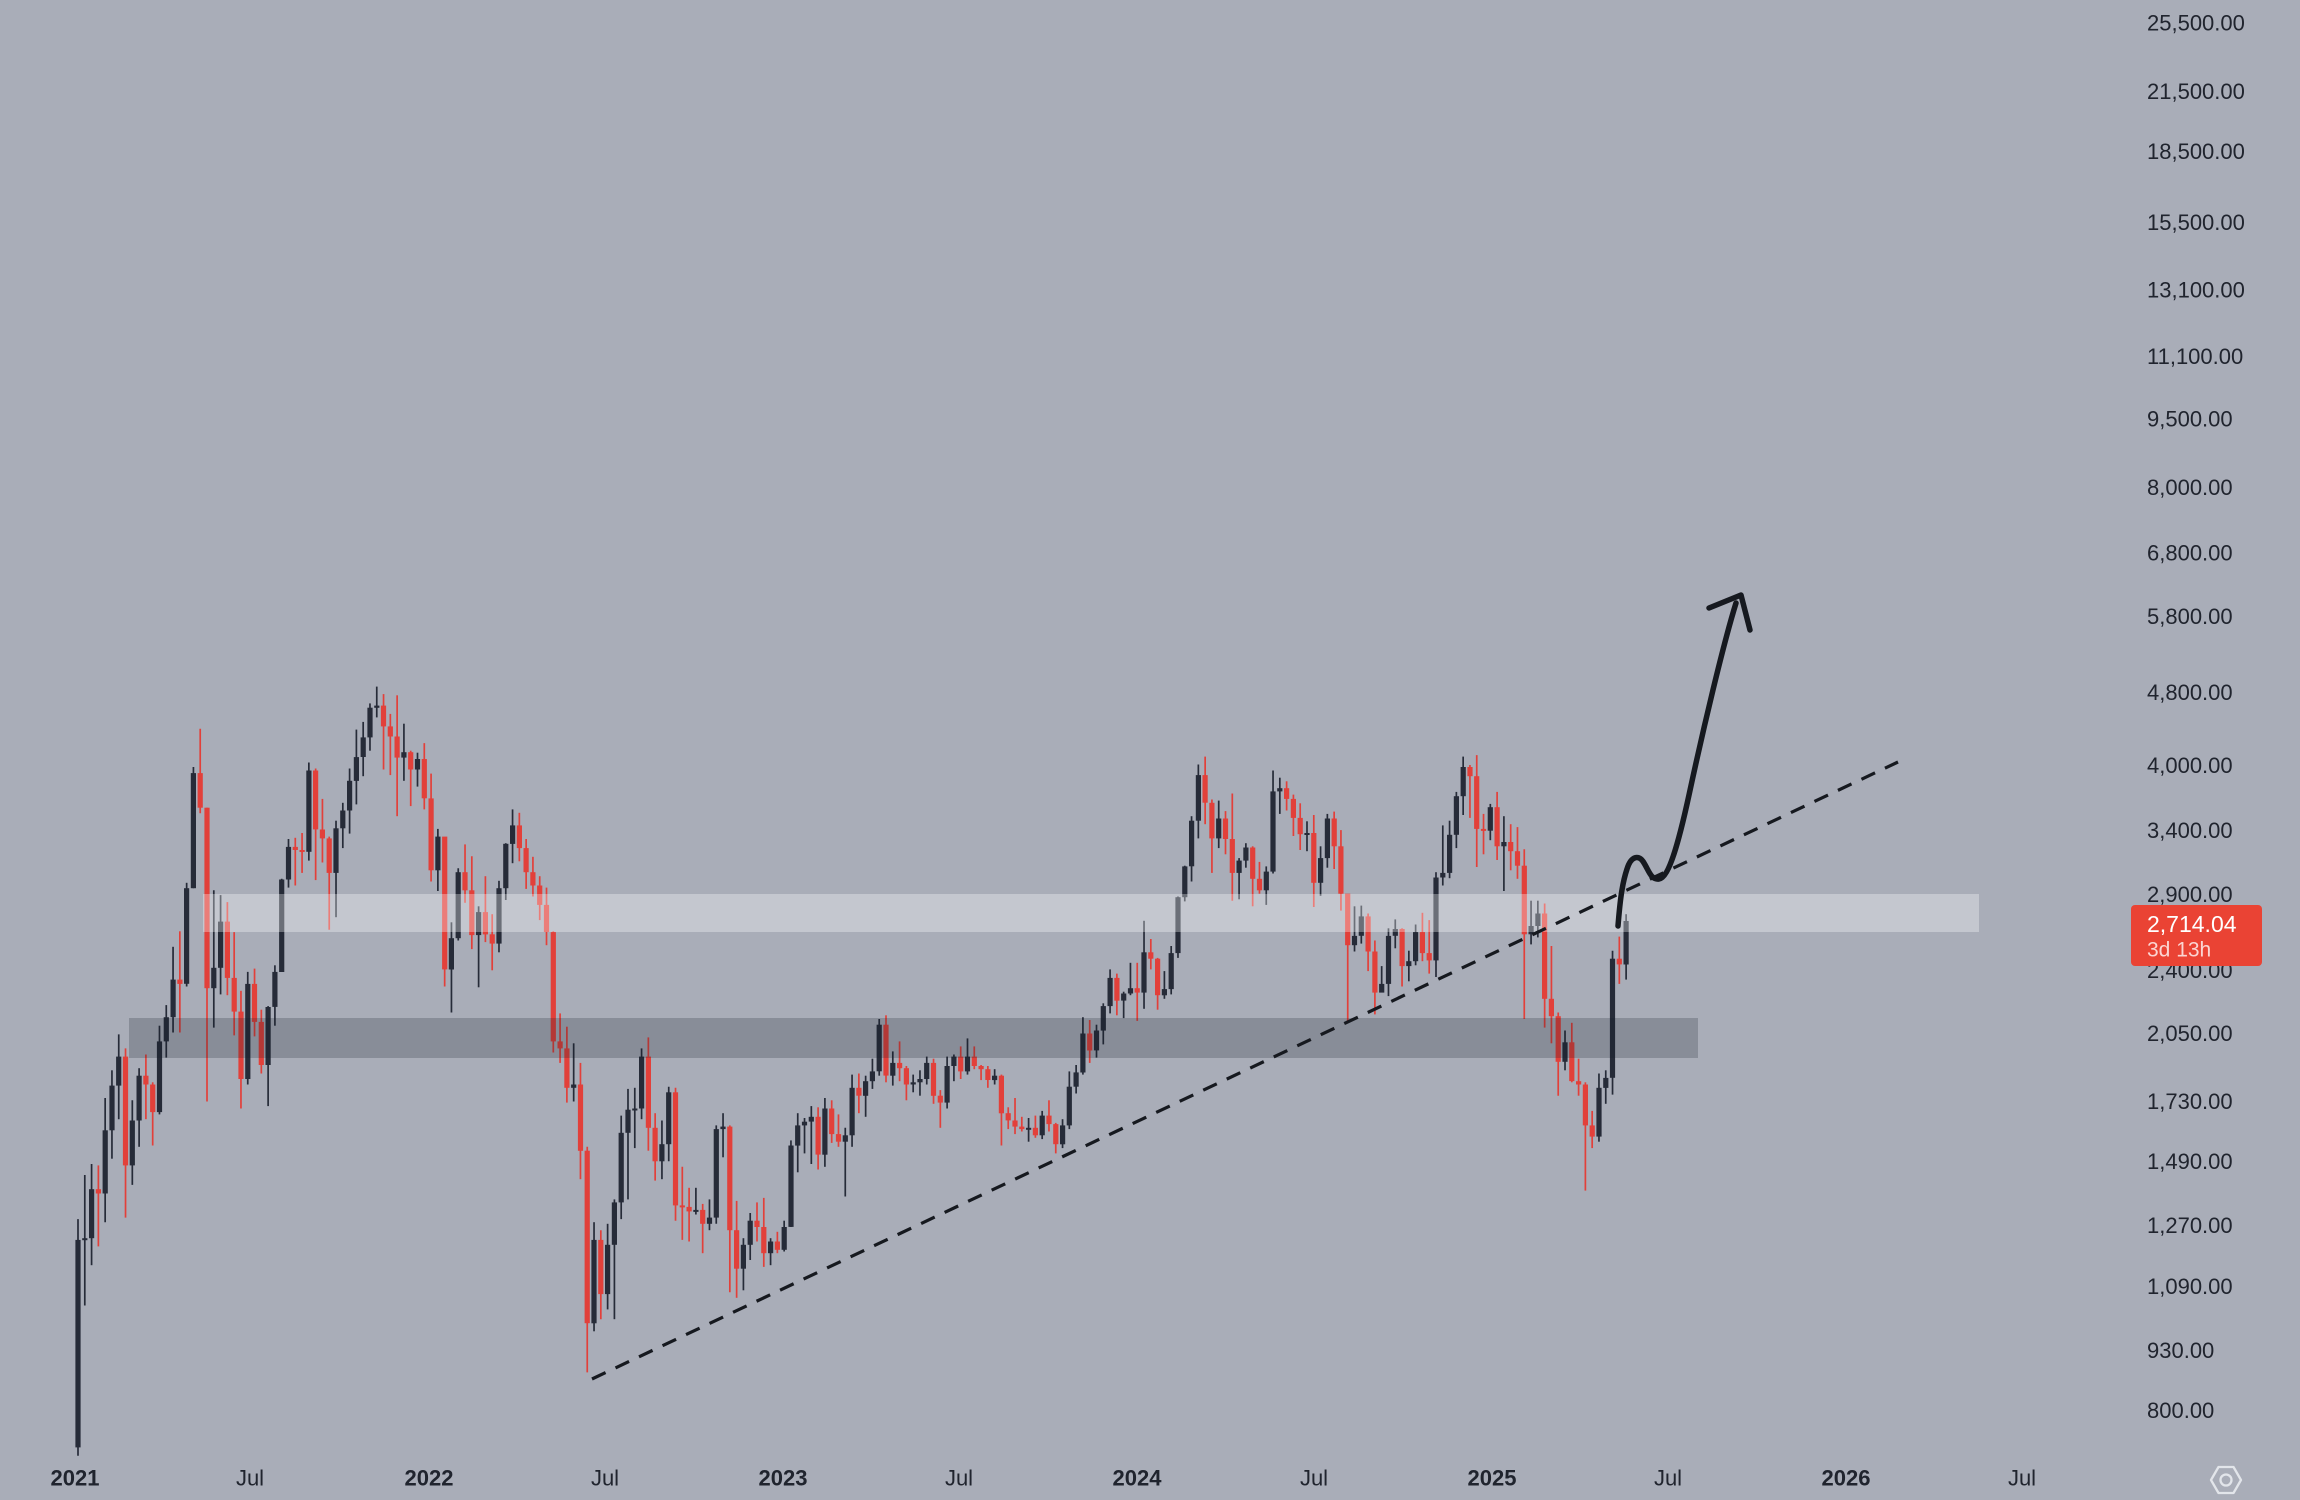 The image size is (2300, 1500). Describe the element at coordinates (2190, 1286) in the screenshot. I see `svg-text: 1,090.00` at that location.